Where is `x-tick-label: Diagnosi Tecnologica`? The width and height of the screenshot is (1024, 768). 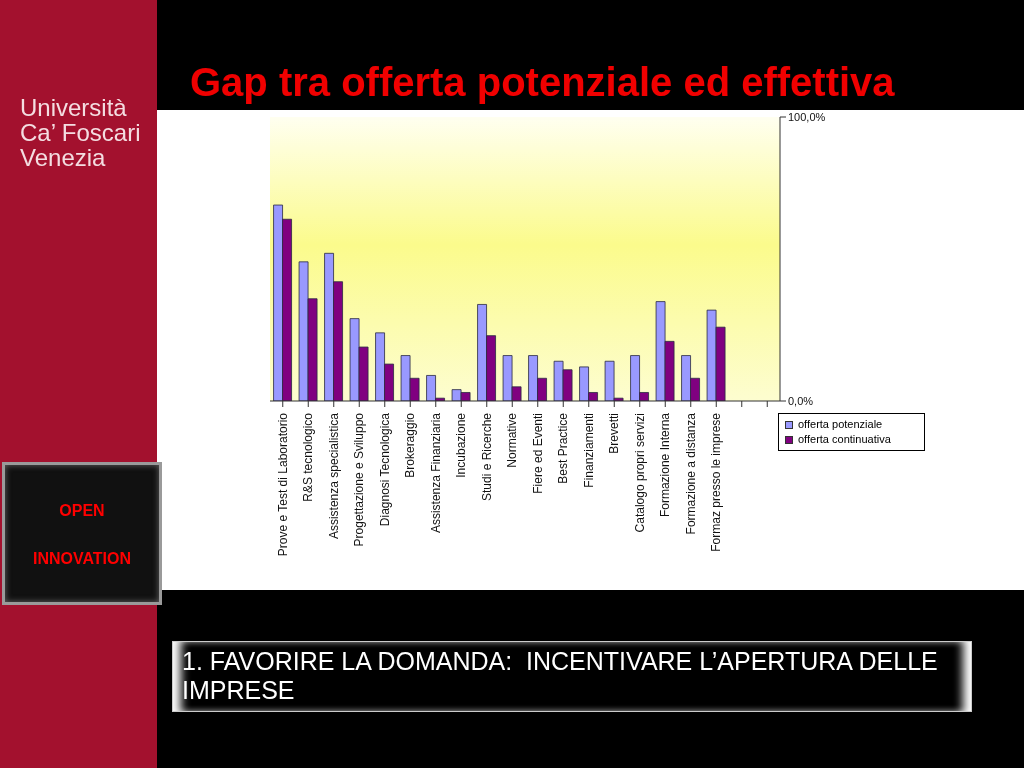
x-tick-label: Diagnosi Tecnologica is located at coordinates (384, 469).